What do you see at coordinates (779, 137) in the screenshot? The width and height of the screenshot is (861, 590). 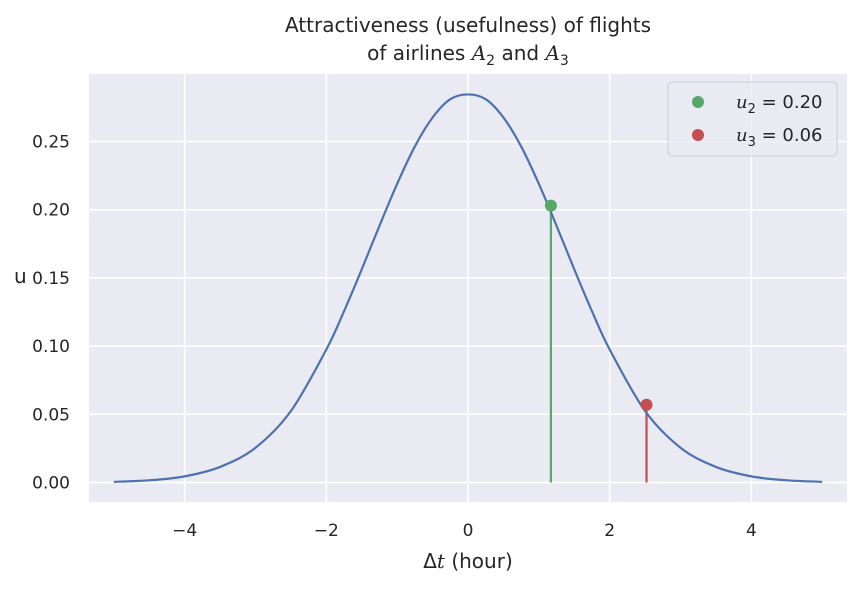 I see `legend-label-u3: u3 = 0.06` at bounding box center [779, 137].